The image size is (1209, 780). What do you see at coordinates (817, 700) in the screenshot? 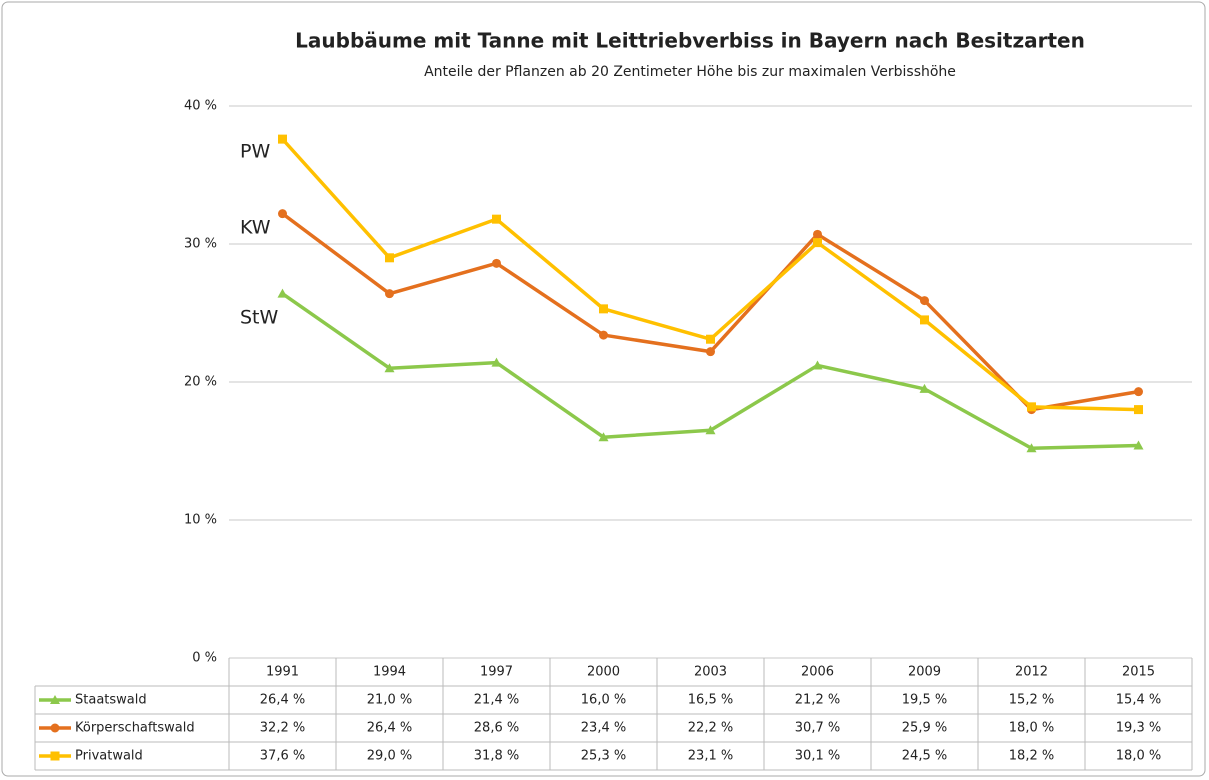
I see `table-value: 21,2 %` at bounding box center [817, 700].